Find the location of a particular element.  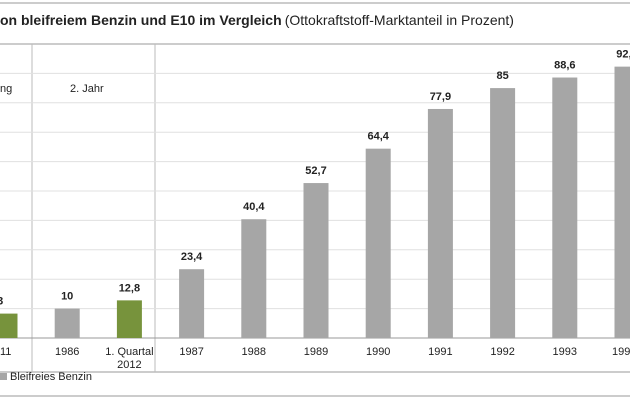

value-label: 10 is located at coordinates (67, 297).